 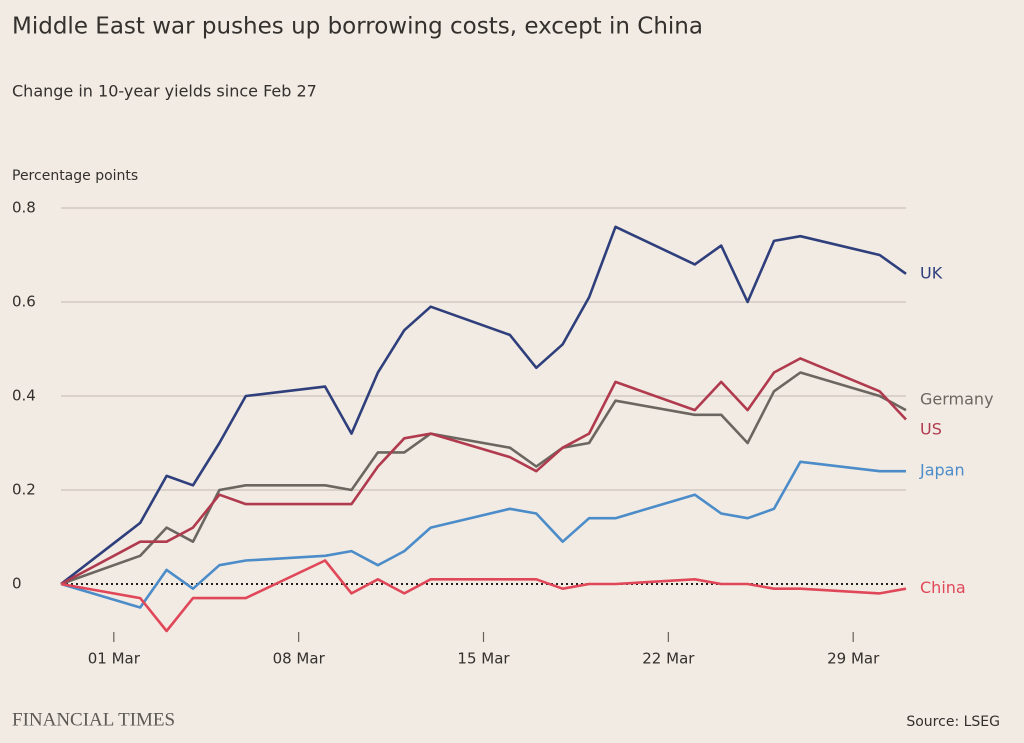 What do you see at coordinates (942, 470) in the screenshot?
I see `series-label: Japan` at bounding box center [942, 470].